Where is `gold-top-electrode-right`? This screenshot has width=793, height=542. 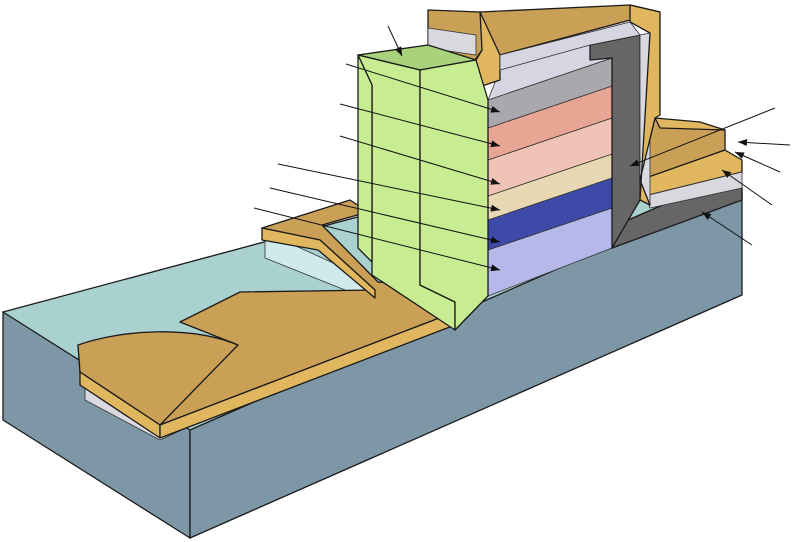 gold-top-electrode-right is located at coordinates (645, 105).